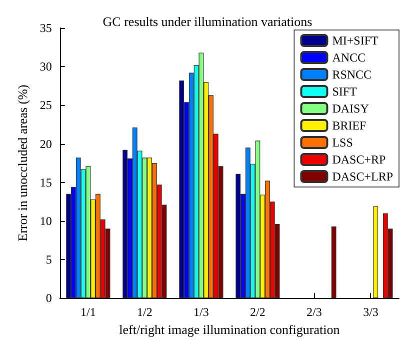  I want to click on legend-label: ANCC, so click(349, 57).